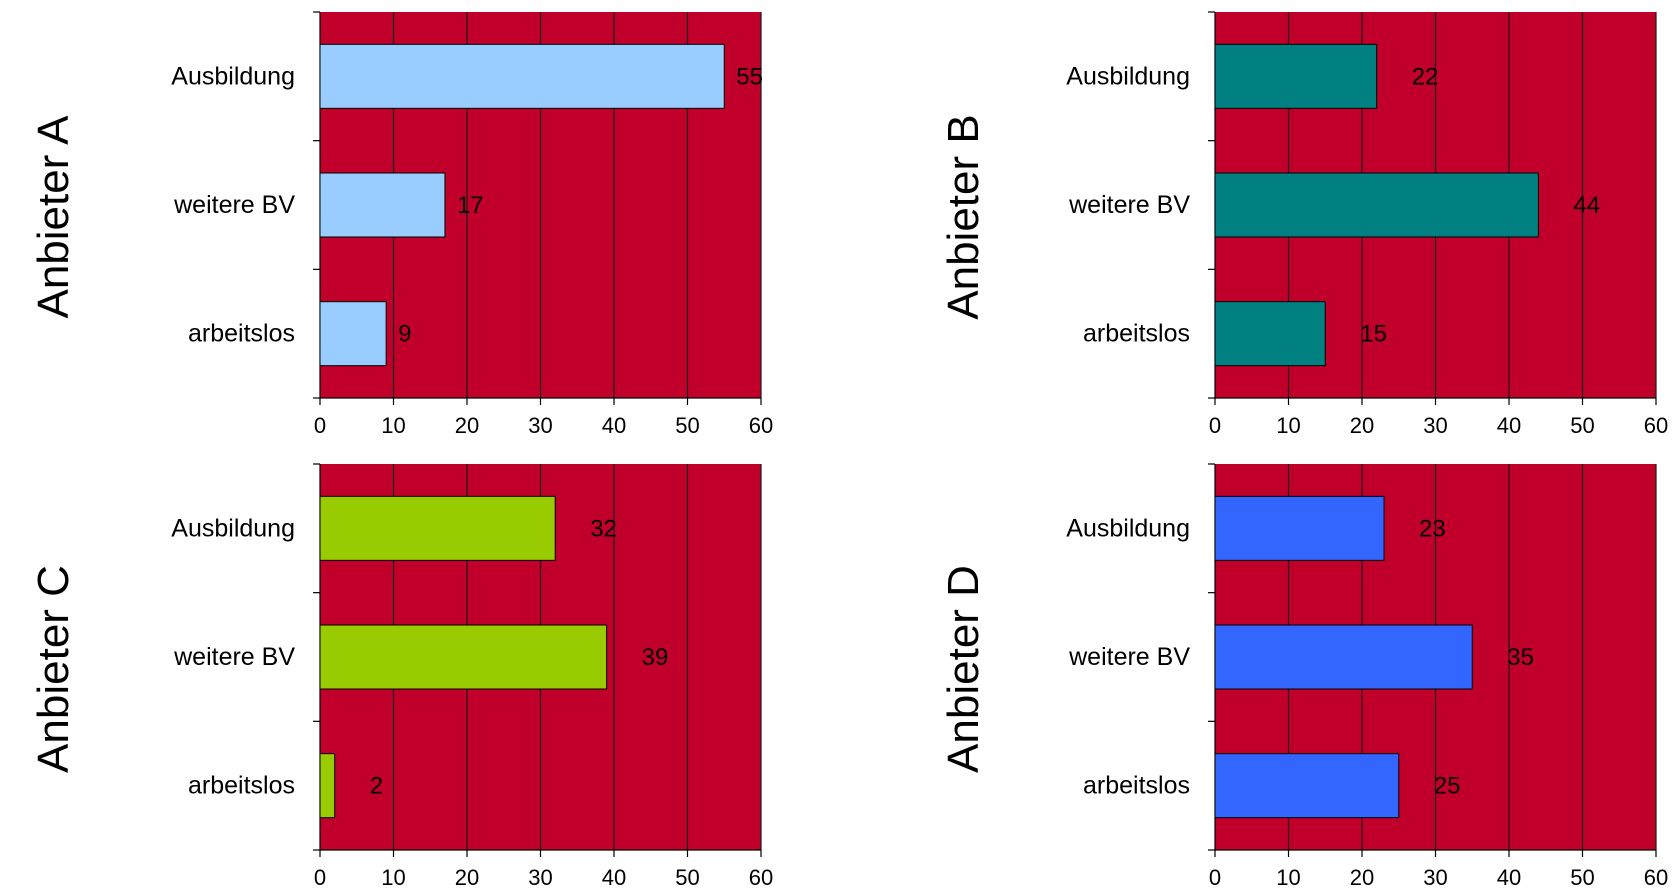 This screenshot has height=894, width=1675. Describe the element at coordinates (749, 76) in the screenshot. I see `data-label: 55` at that location.